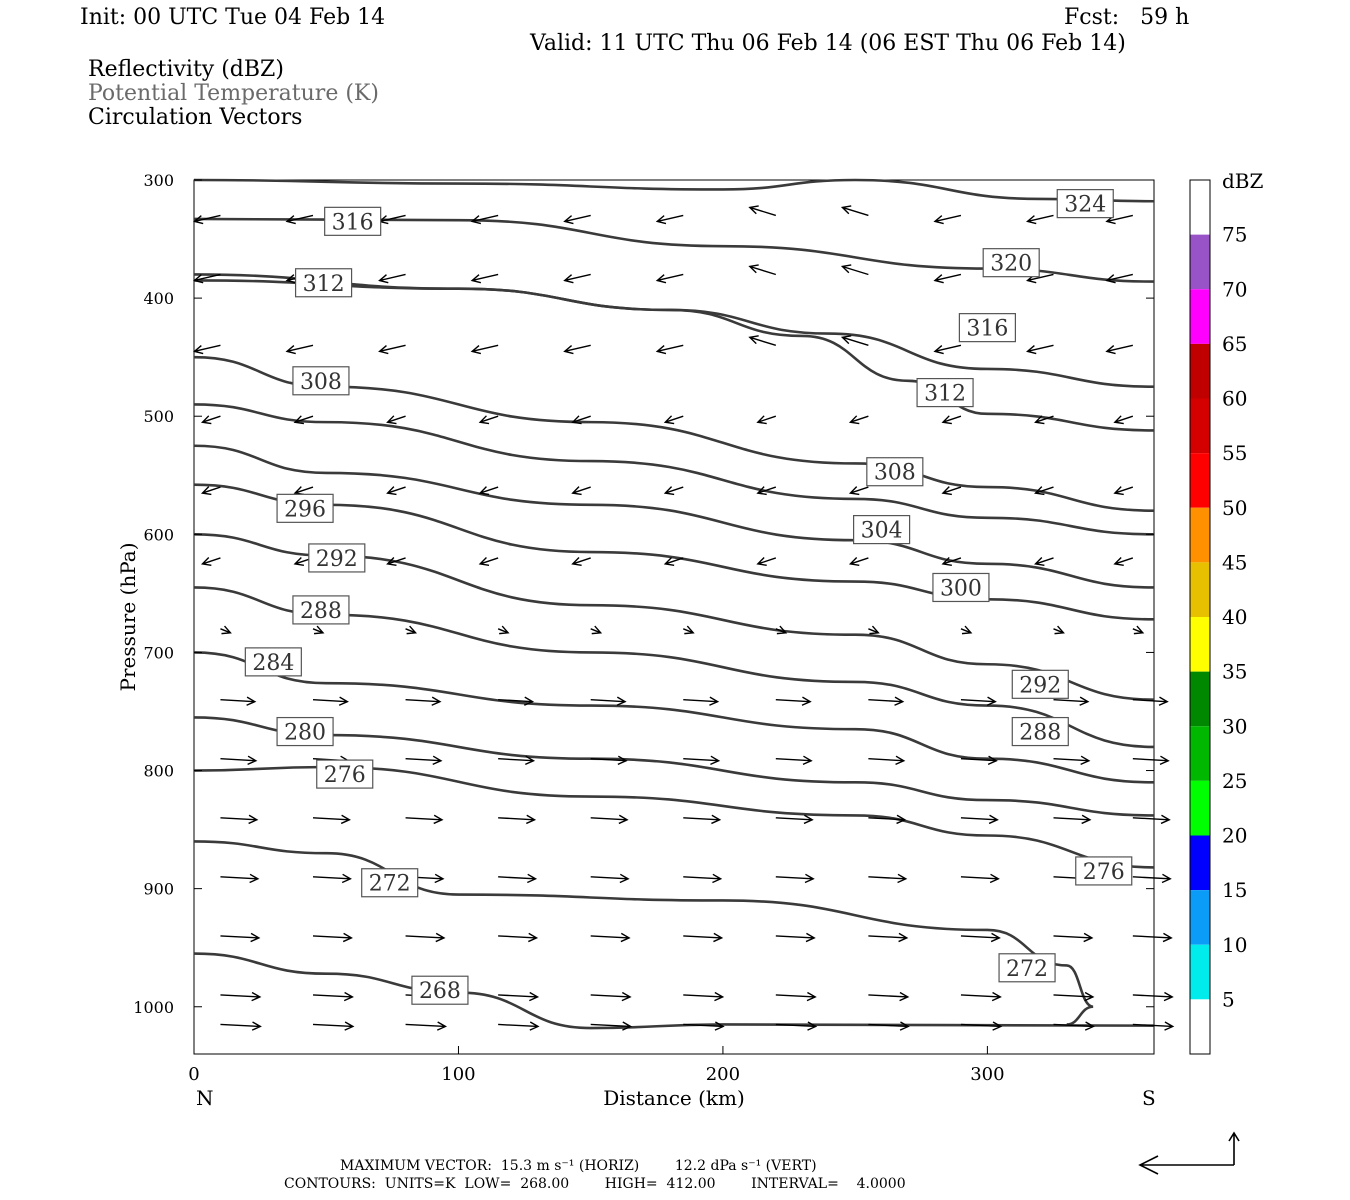 This screenshot has height=1200, width=1350. What do you see at coordinates (1234, 508) in the screenshot?
I see `colorbar-level-label: 50` at bounding box center [1234, 508].